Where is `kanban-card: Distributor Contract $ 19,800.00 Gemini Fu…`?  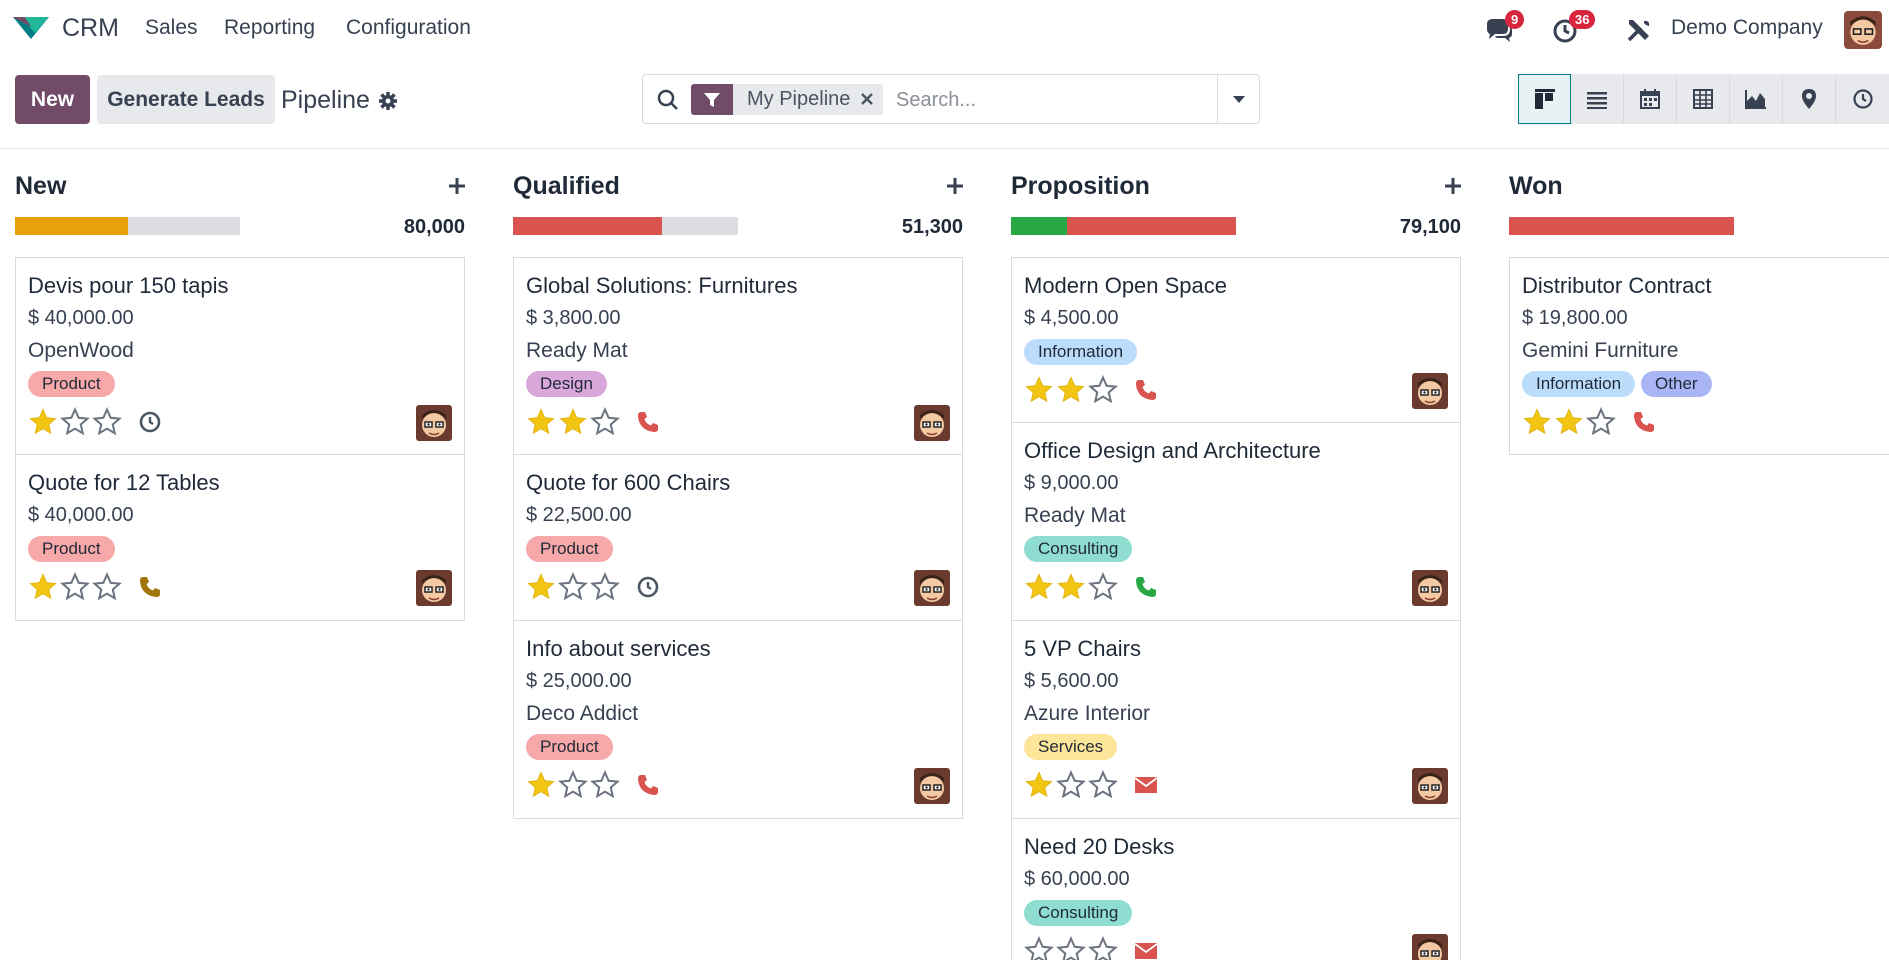 kanban-card: Distributor Contract $ 19,800.00 Gemini Fu… is located at coordinates (1699, 356).